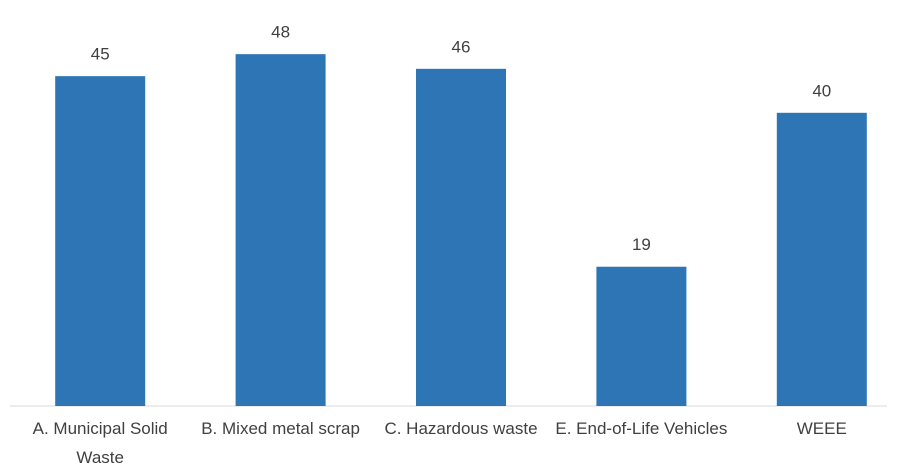  I want to click on x-tick-label: E. End-of-Life Vehicles, so click(641, 428).